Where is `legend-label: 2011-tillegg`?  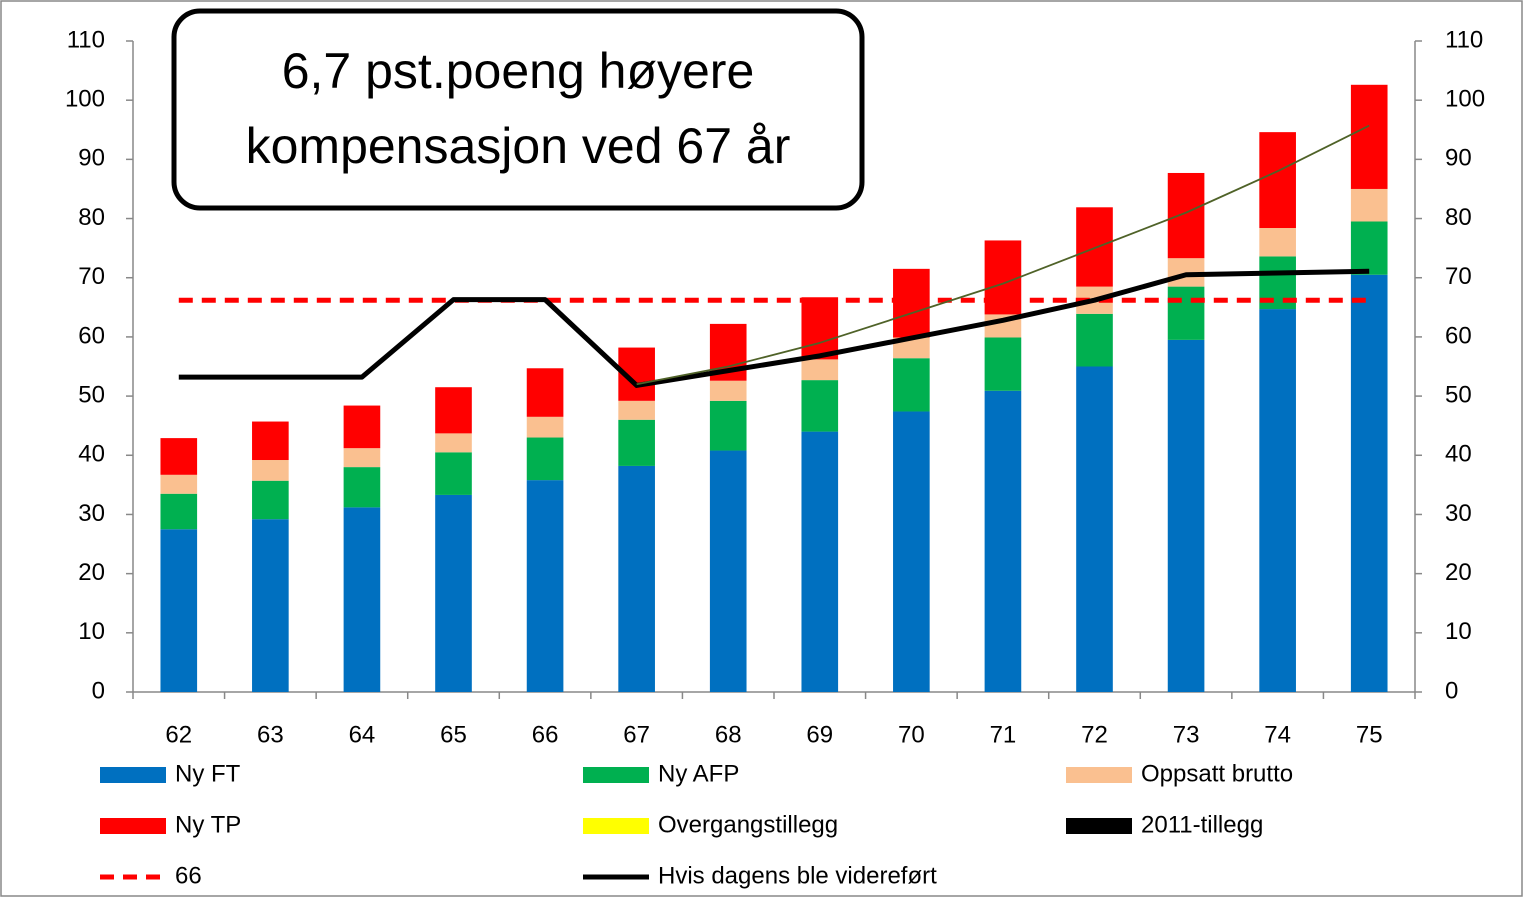 legend-label: 2011-tillegg is located at coordinates (1202, 824).